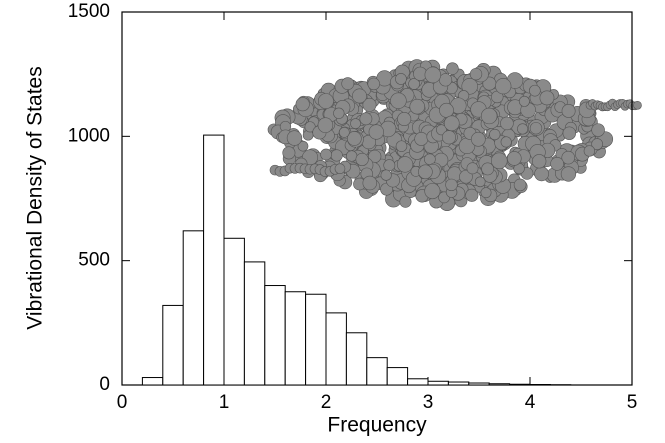  What do you see at coordinates (428, 402) in the screenshot?
I see `x-tick-label: 3` at bounding box center [428, 402].